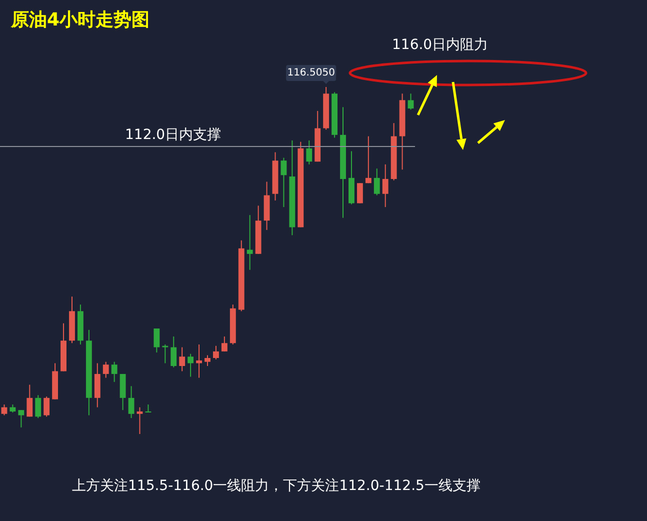  Describe the element at coordinates (173, 134) in the screenshot. I see `ref-line-label: 112.0日内支撑` at that location.